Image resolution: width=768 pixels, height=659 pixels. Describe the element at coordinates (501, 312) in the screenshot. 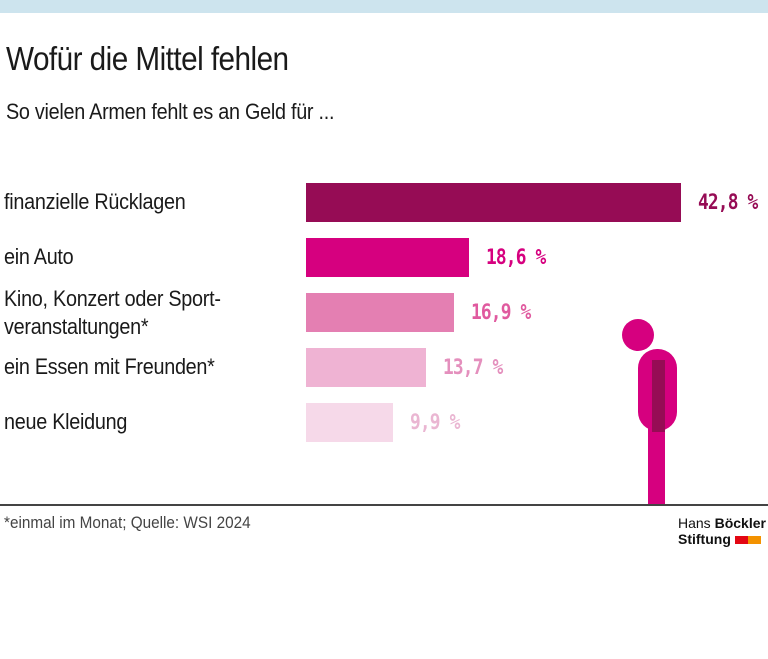

I see `value-label: 16,9 %` at that location.